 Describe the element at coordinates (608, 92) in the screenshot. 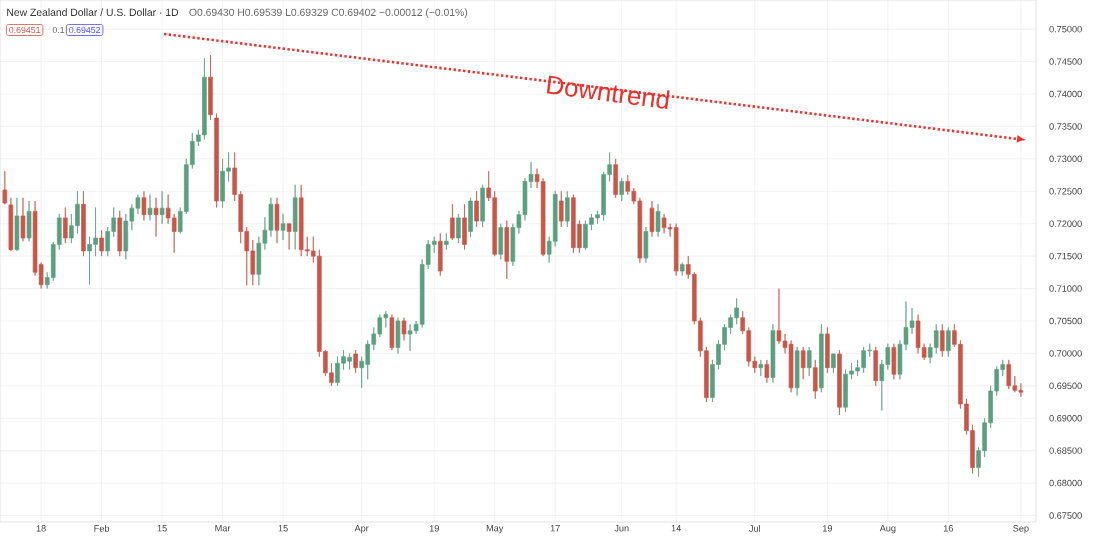

I see `annotation: Downtrend` at that location.